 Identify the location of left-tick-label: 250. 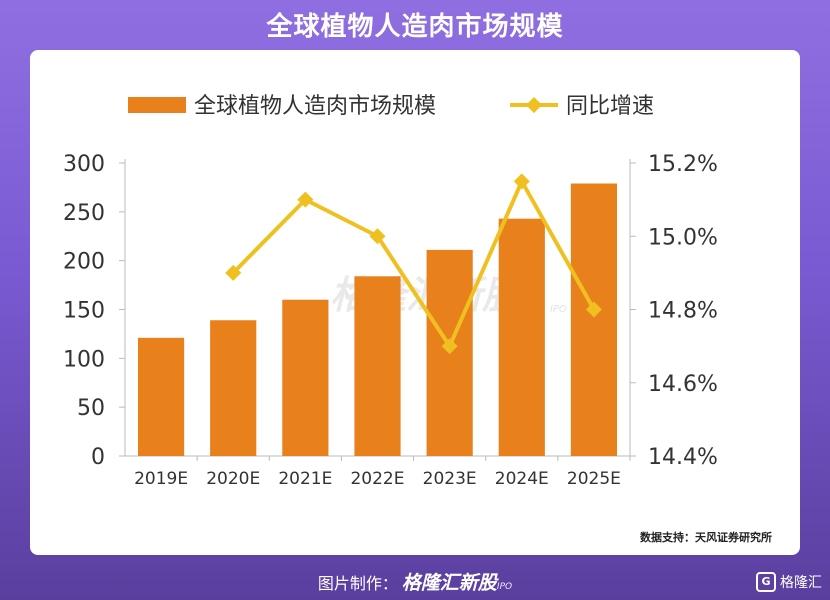
(84, 213).